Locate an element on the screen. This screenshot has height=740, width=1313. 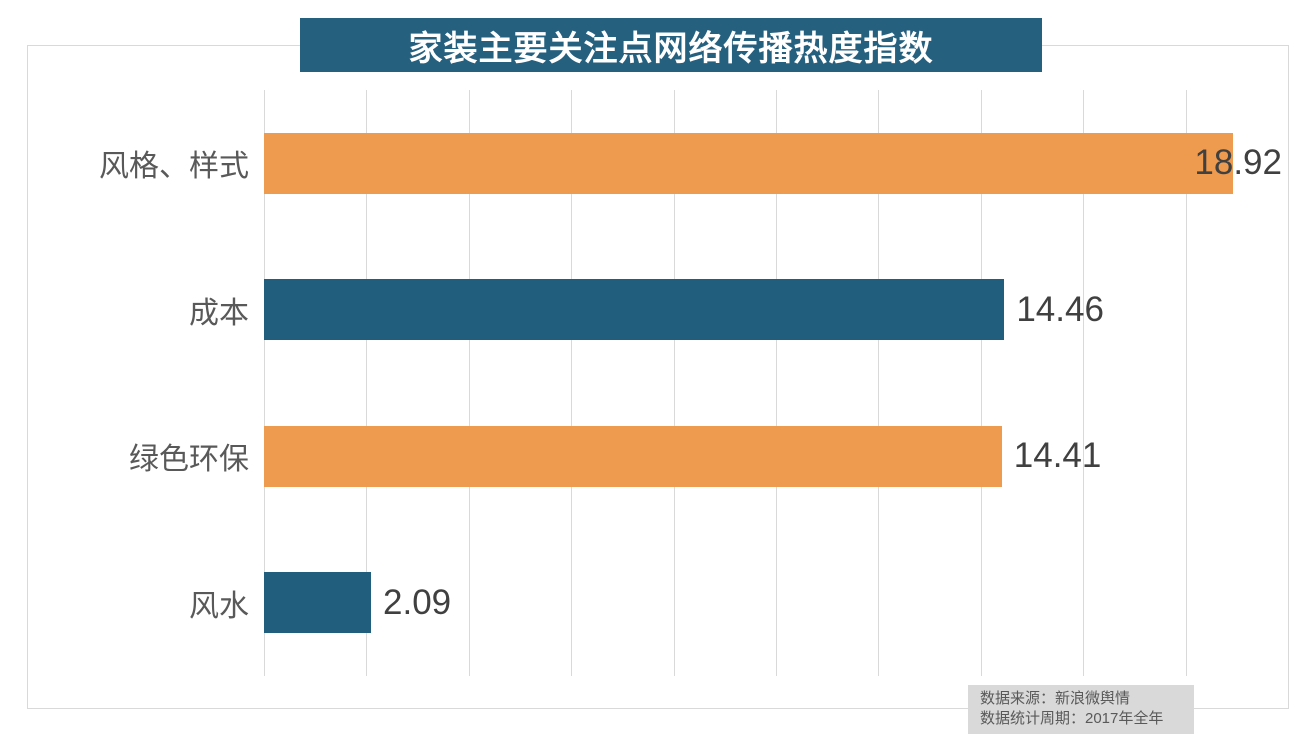
source-line-1: 数据来源：新浪微舆情 is located at coordinates (1055, 698).